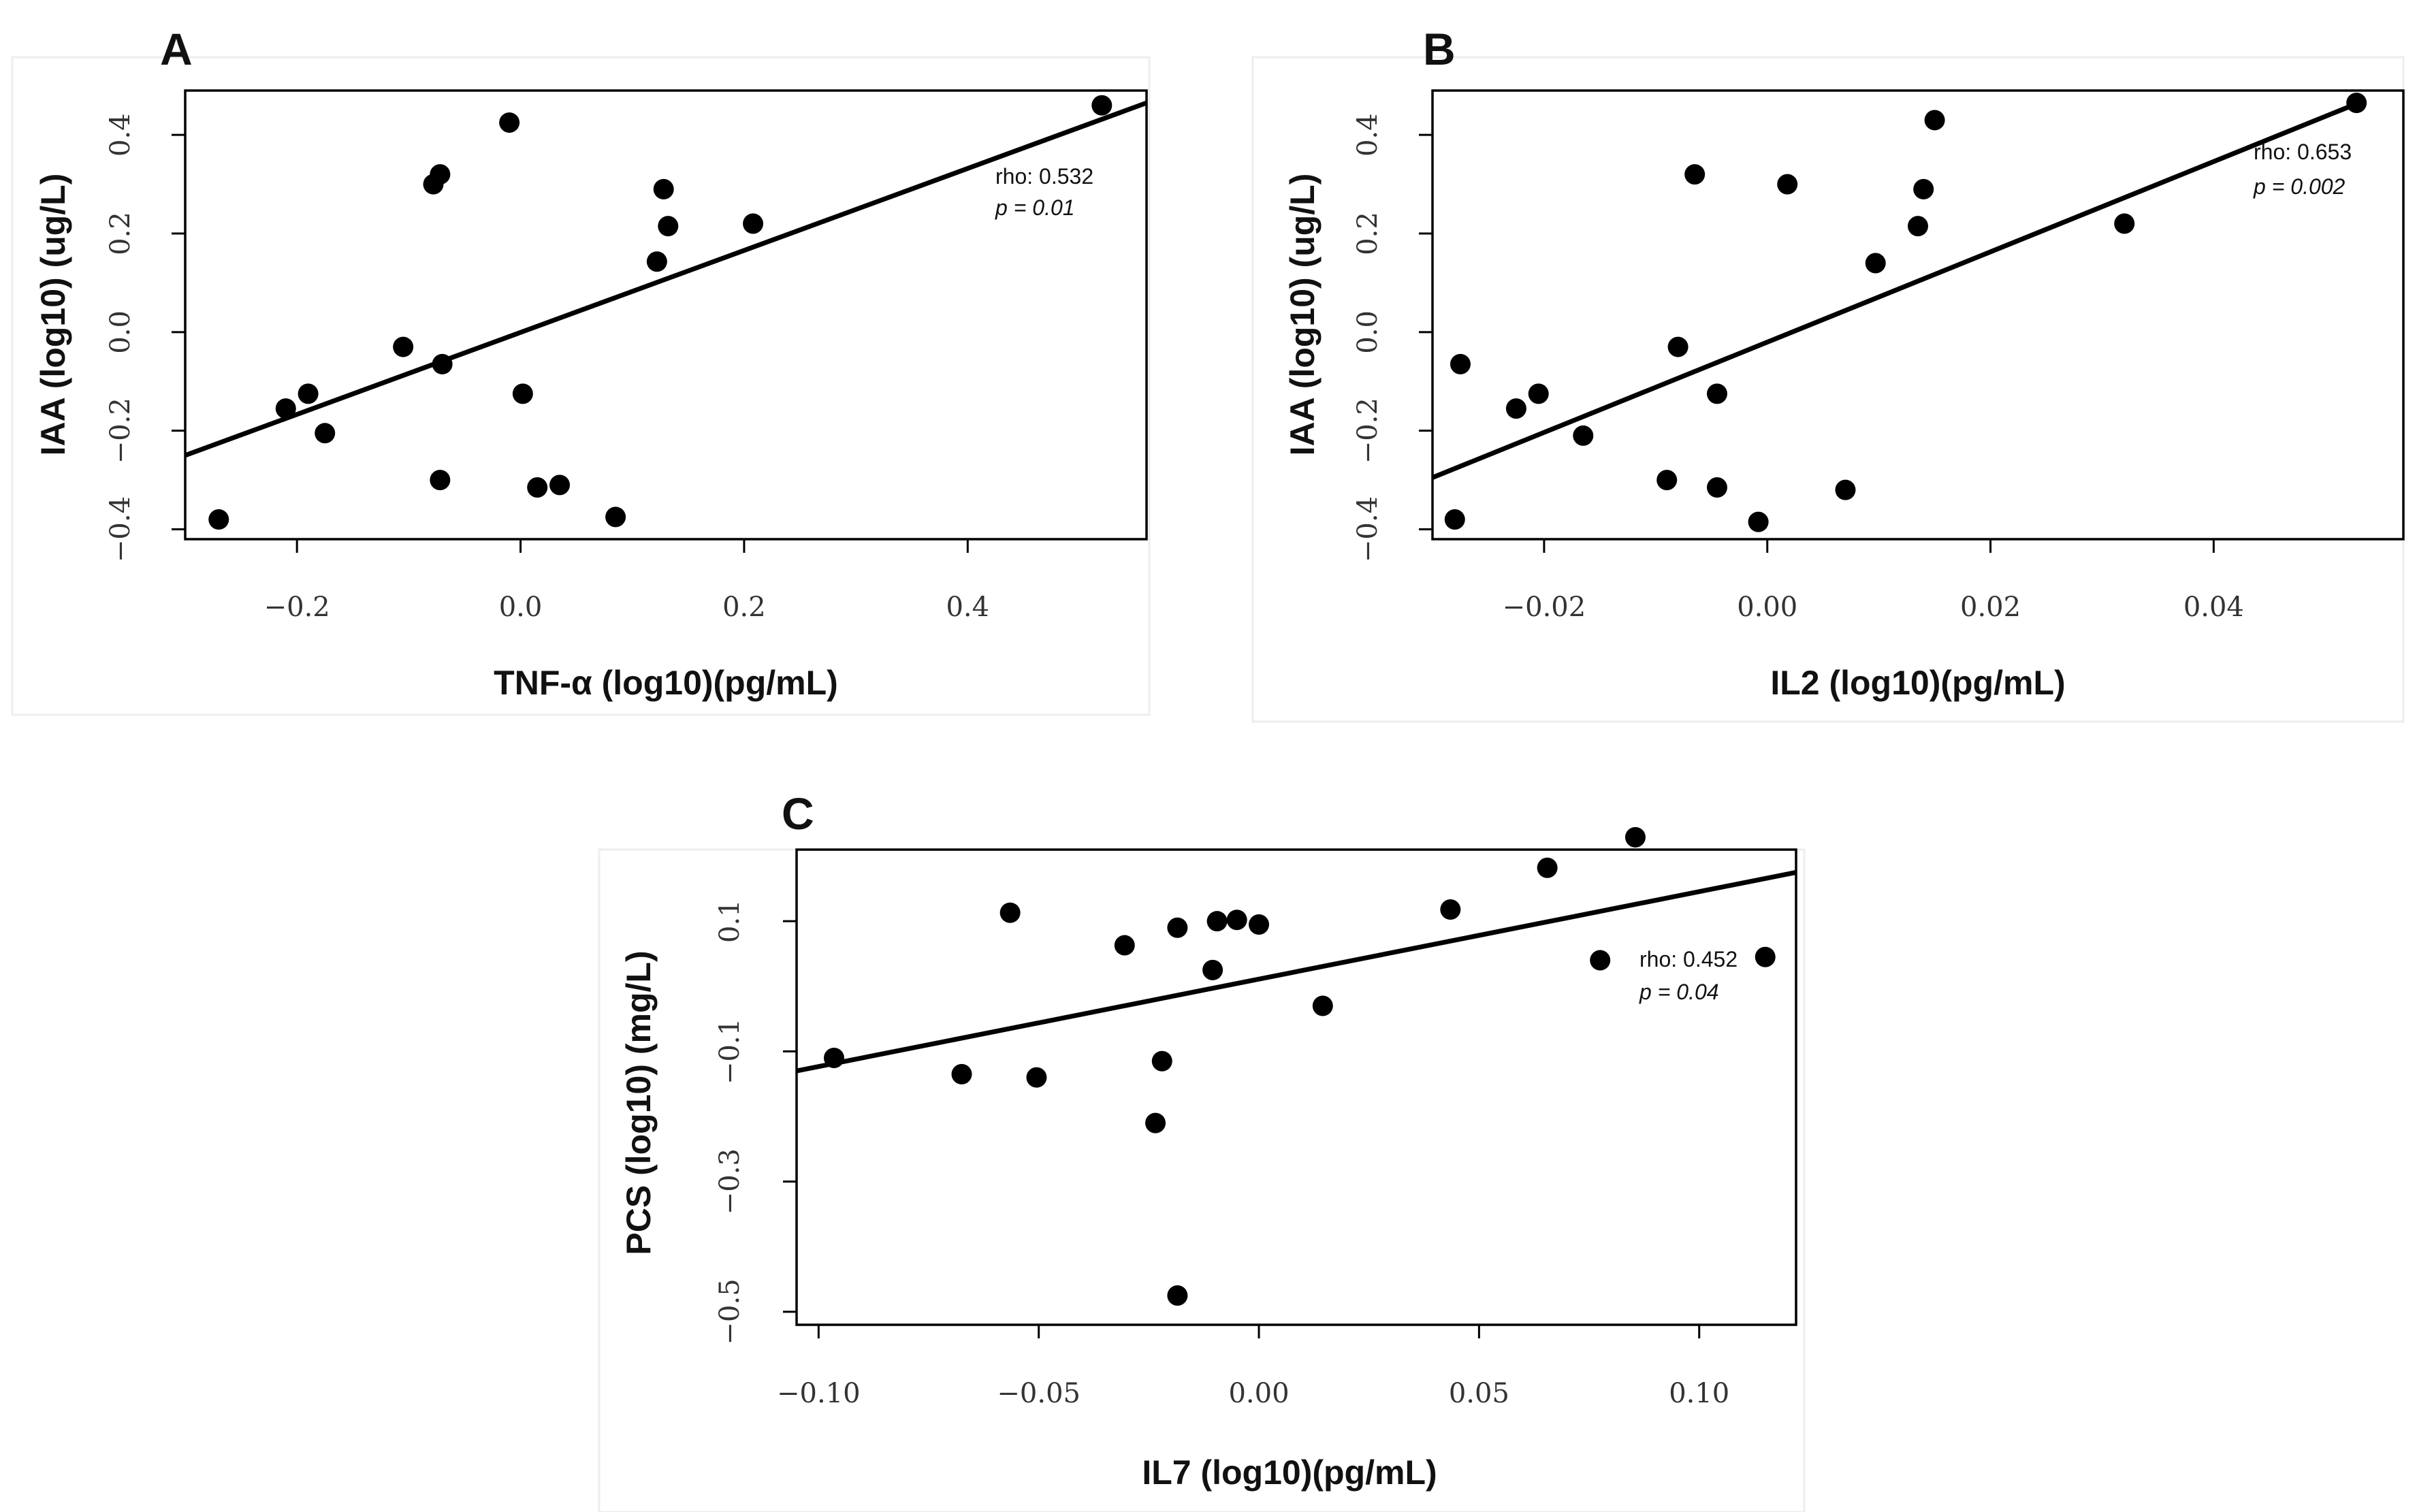 This screenshot has height=1512, width=2417. What do you see at coordinates (1873, 581) in the screenshot?
I see `panel-b-x-axis: −0.02 0.00 0.02 0.04` at bounding box center [1873, 581].